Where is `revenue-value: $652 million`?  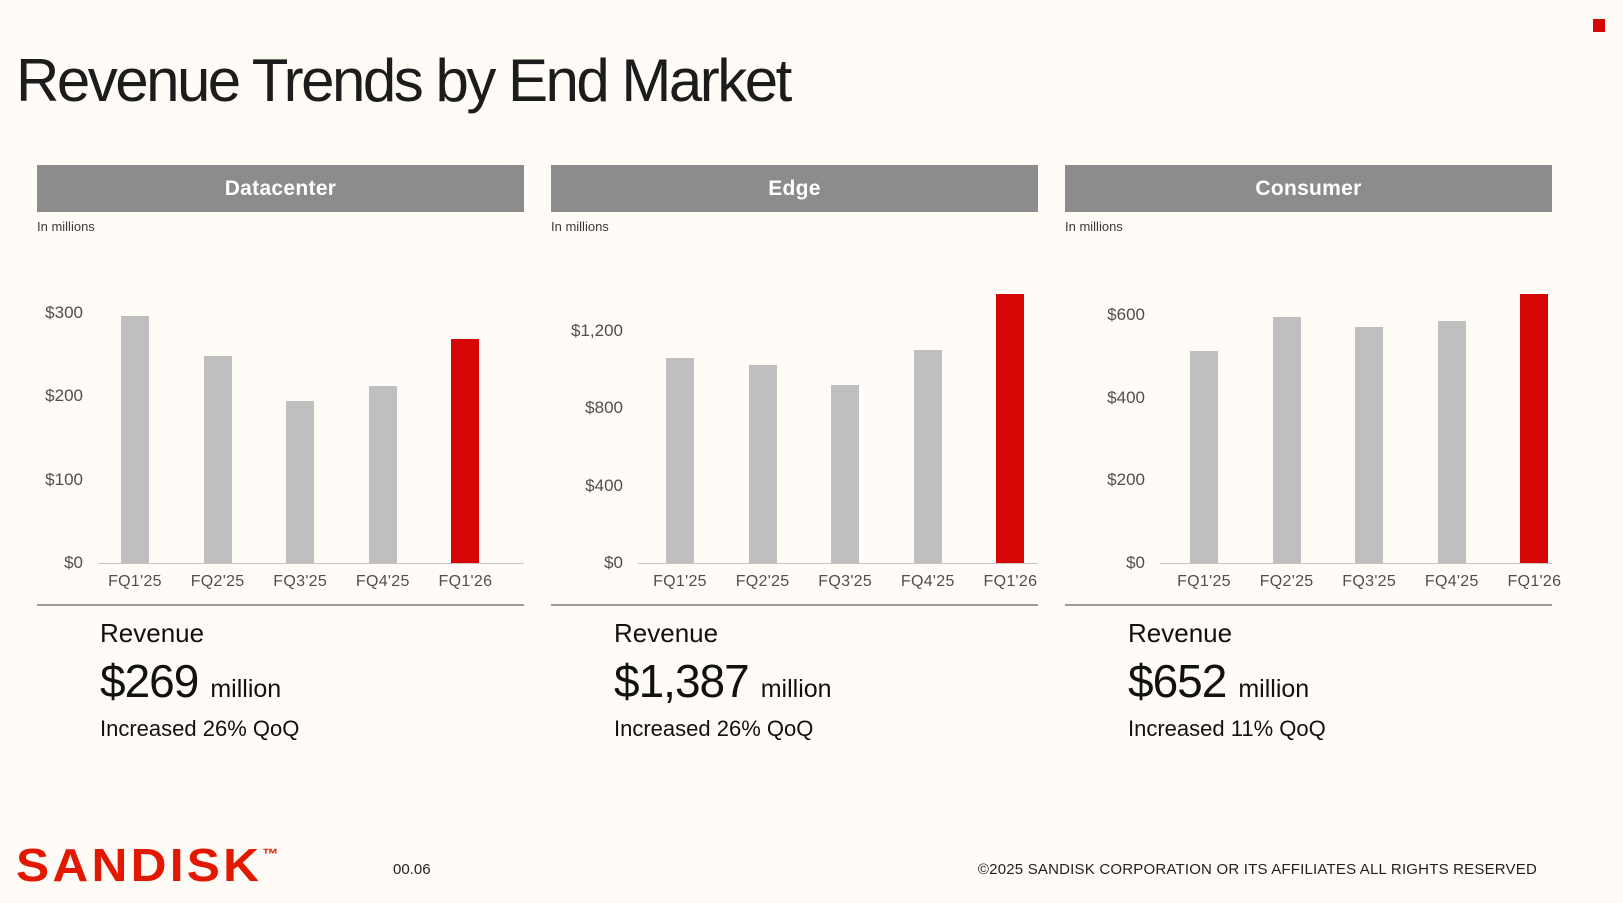 revenue-value: $652 million is located at coordinates (1340, 678).